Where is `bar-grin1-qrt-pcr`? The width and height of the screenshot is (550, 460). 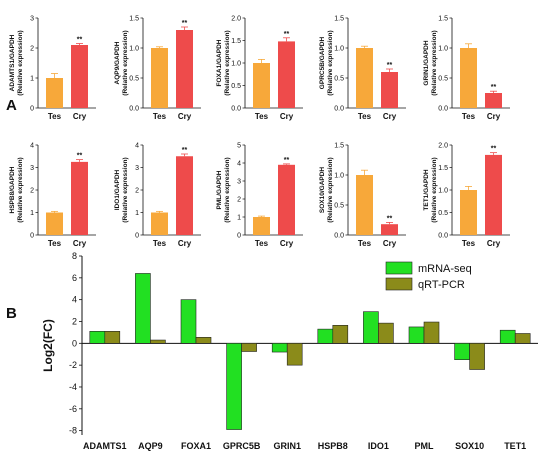
bar-grin1-qrt-pcr is located at coordinates (294, 354).